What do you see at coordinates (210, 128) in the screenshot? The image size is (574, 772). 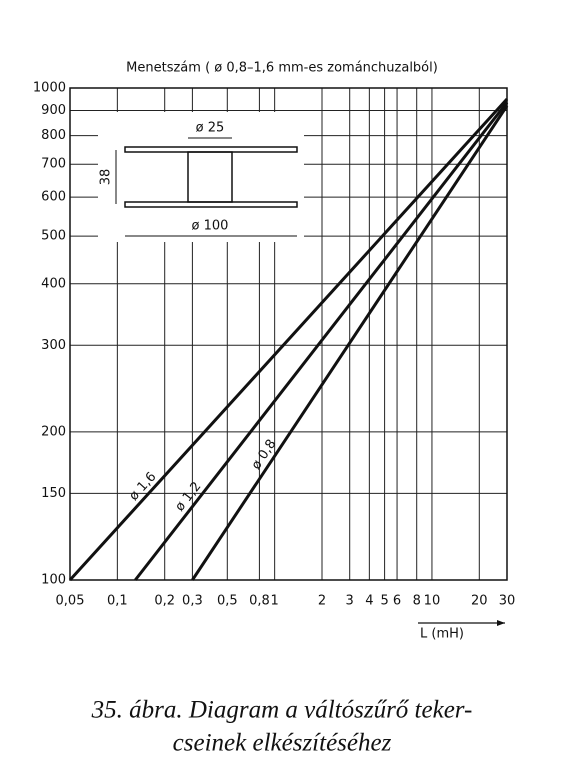 I see `annotation: ø 25` at bounding box center [210, 128].